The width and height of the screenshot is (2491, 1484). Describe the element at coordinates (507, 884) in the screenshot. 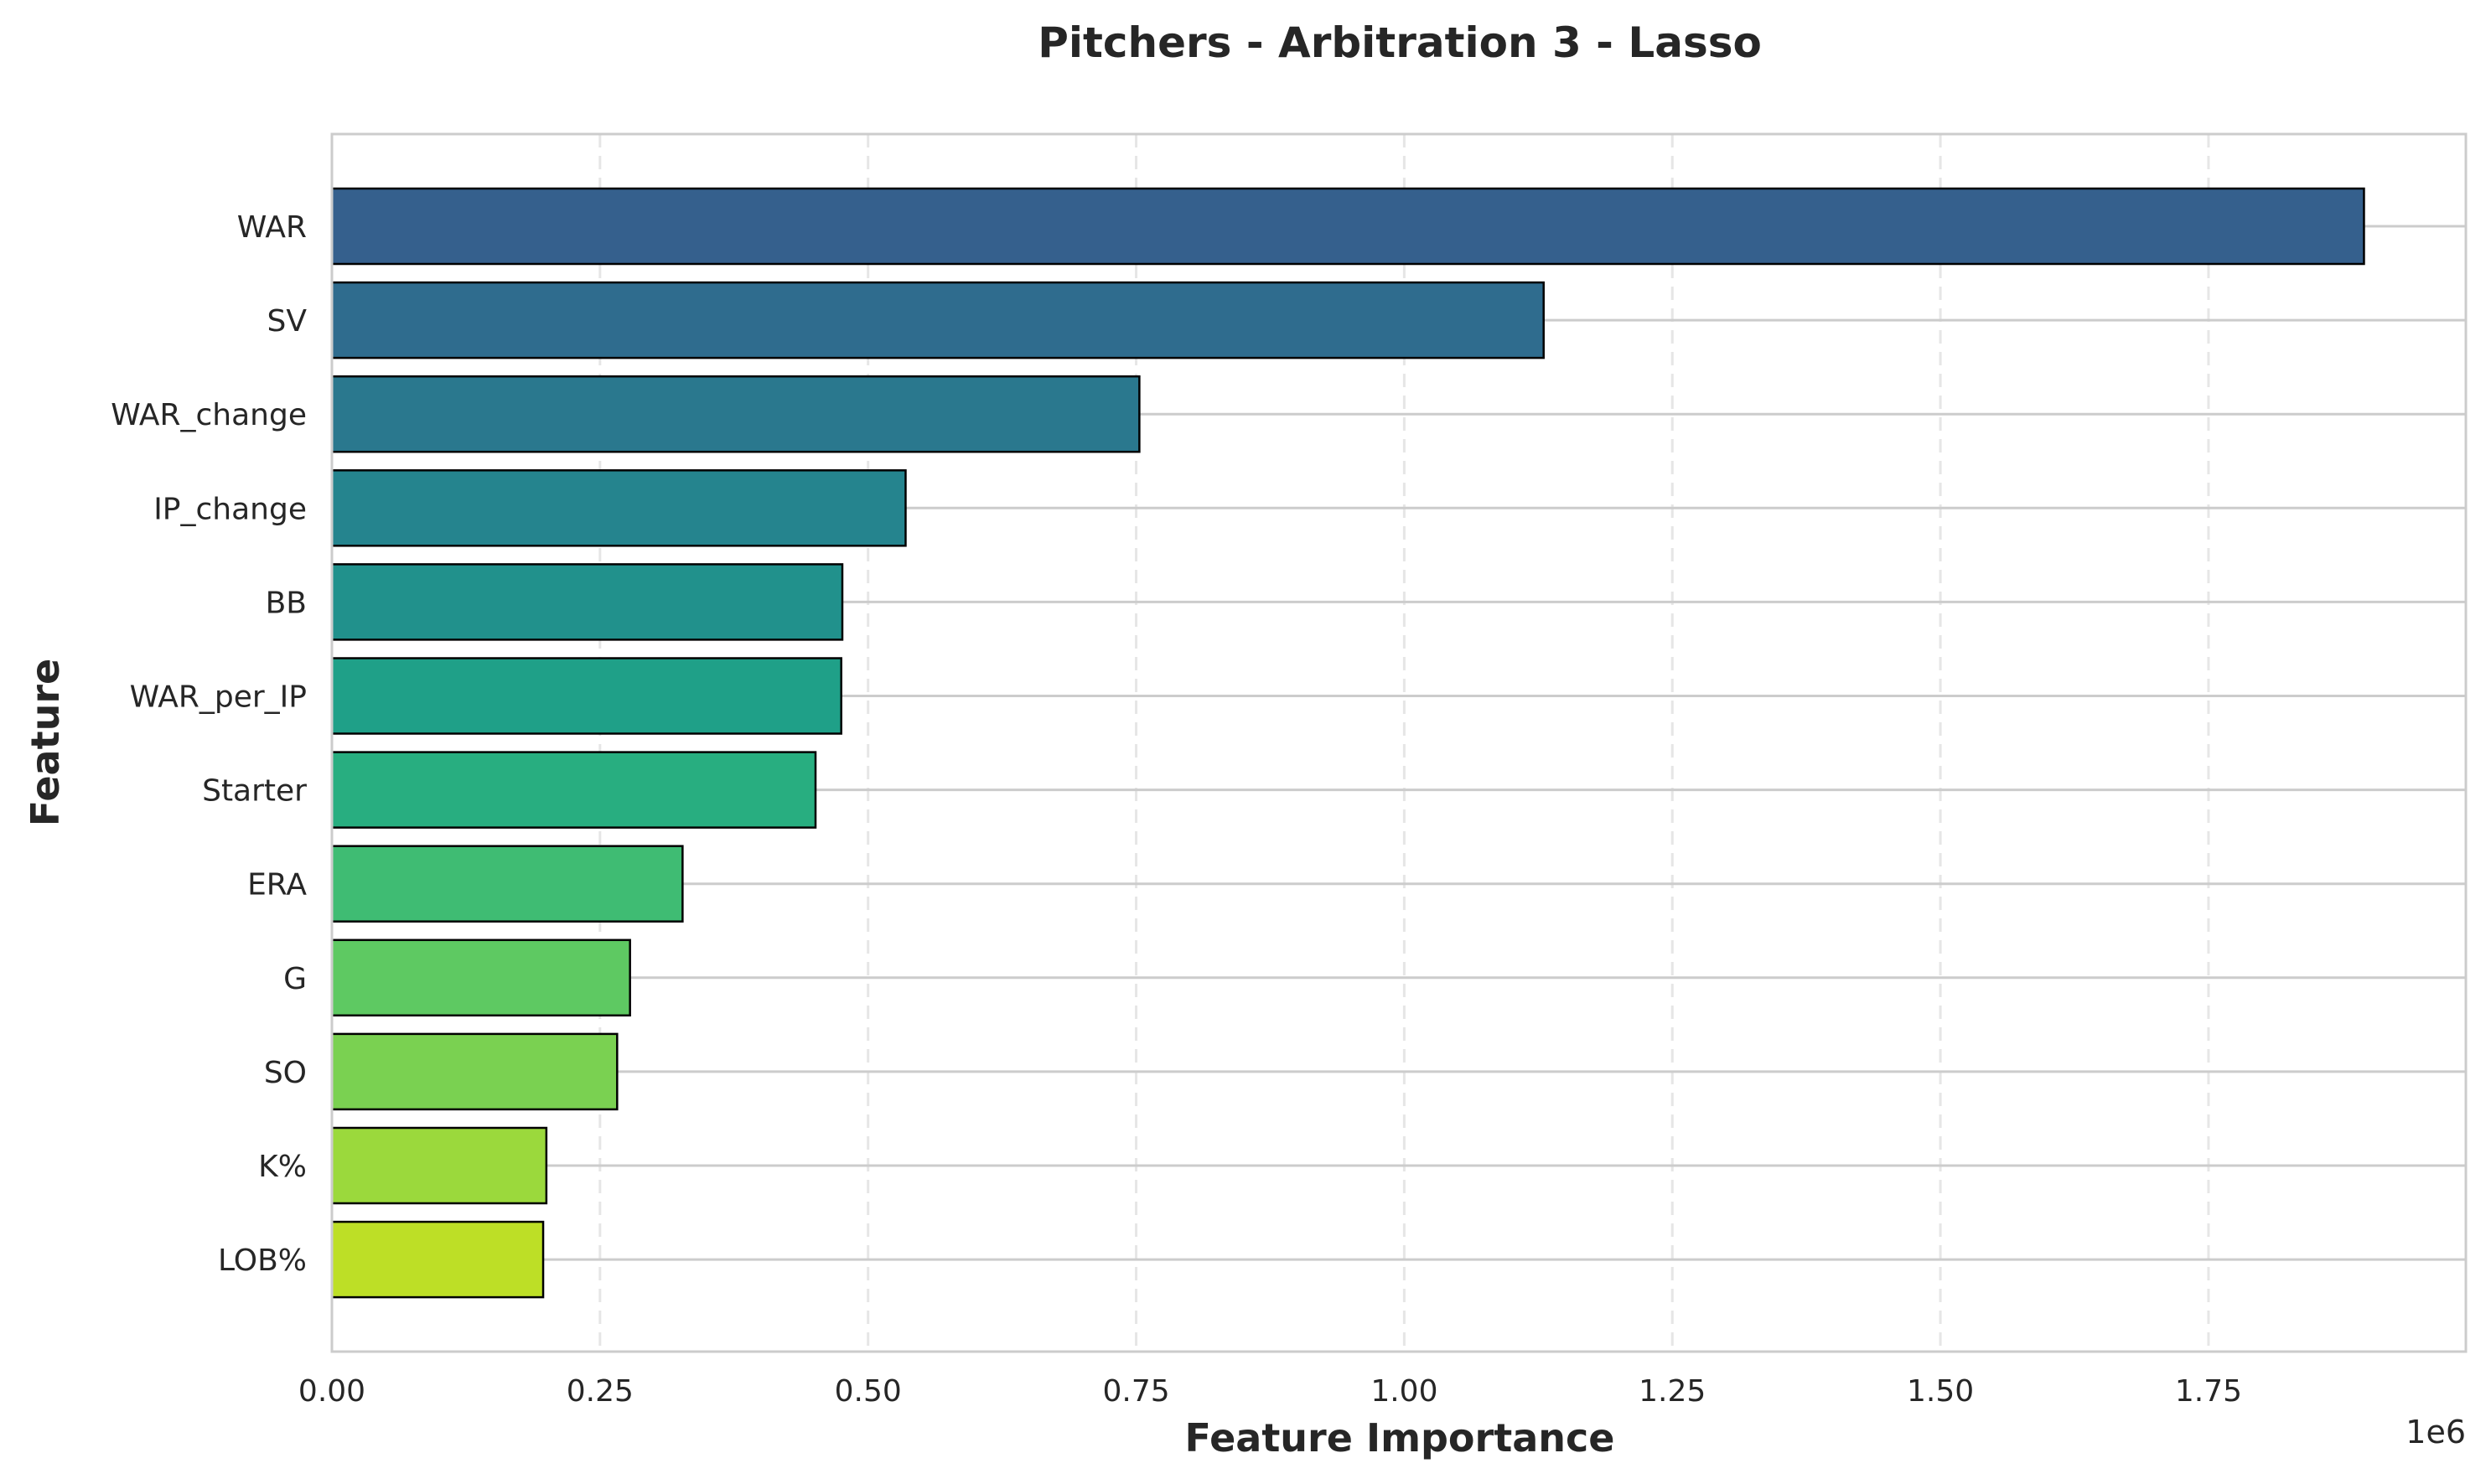

I see `bar-era` at that location.